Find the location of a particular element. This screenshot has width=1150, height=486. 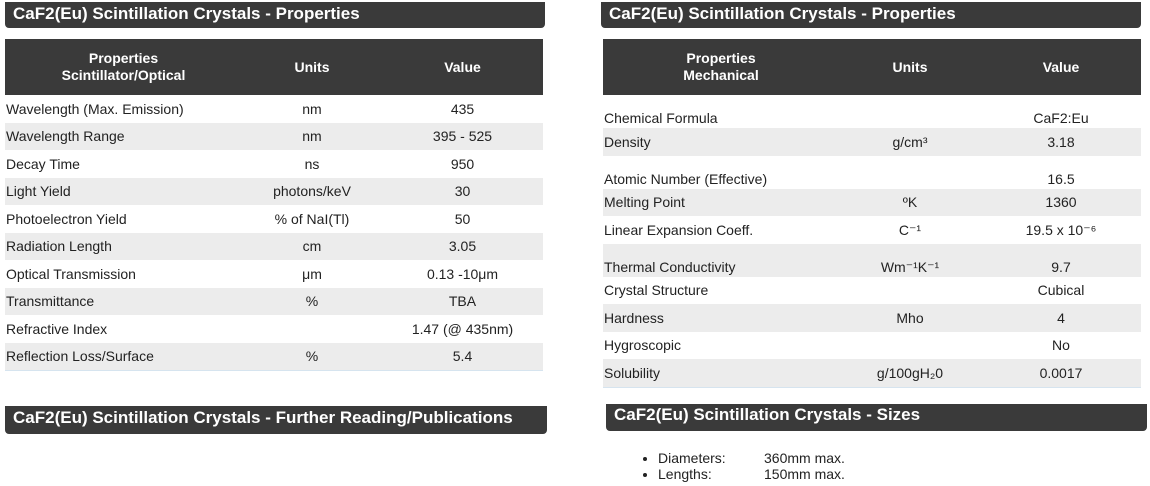

value-cell: 16.5 is located at coordinates (1061, 178).